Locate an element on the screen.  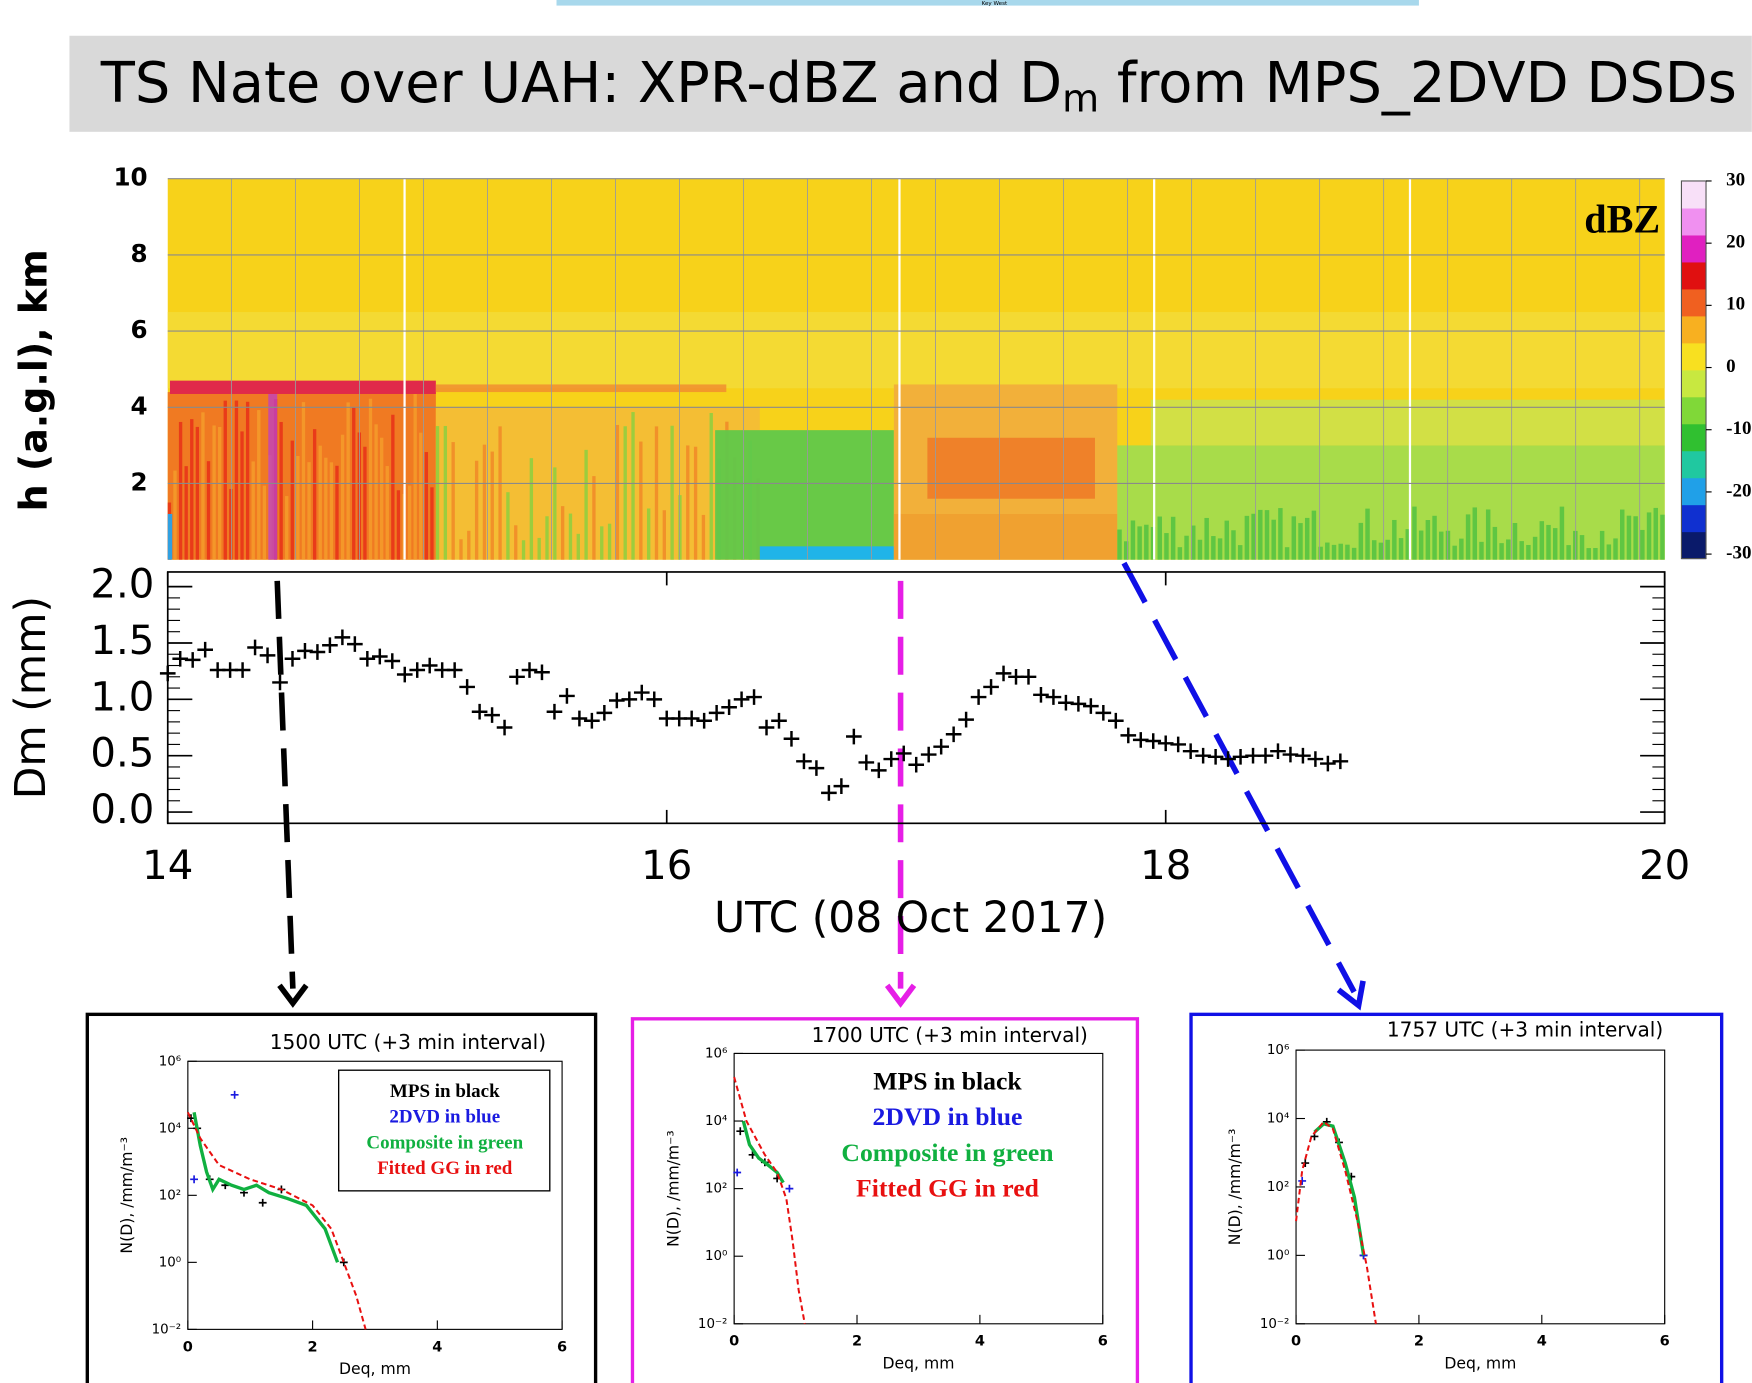
y-tick-label: 2 is located at coordinates (139, 481).